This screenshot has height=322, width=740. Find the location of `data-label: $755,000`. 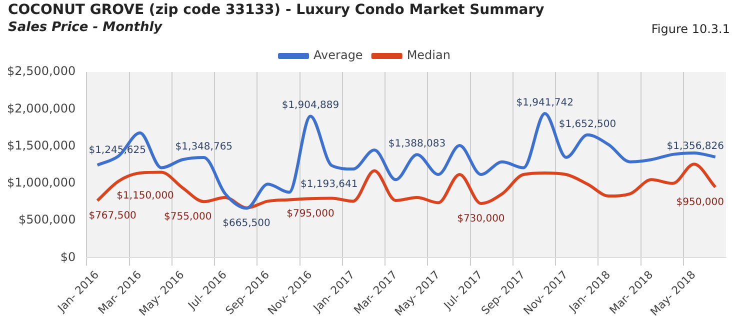

data-label: $755,000 is located at coordinates (188, 217).